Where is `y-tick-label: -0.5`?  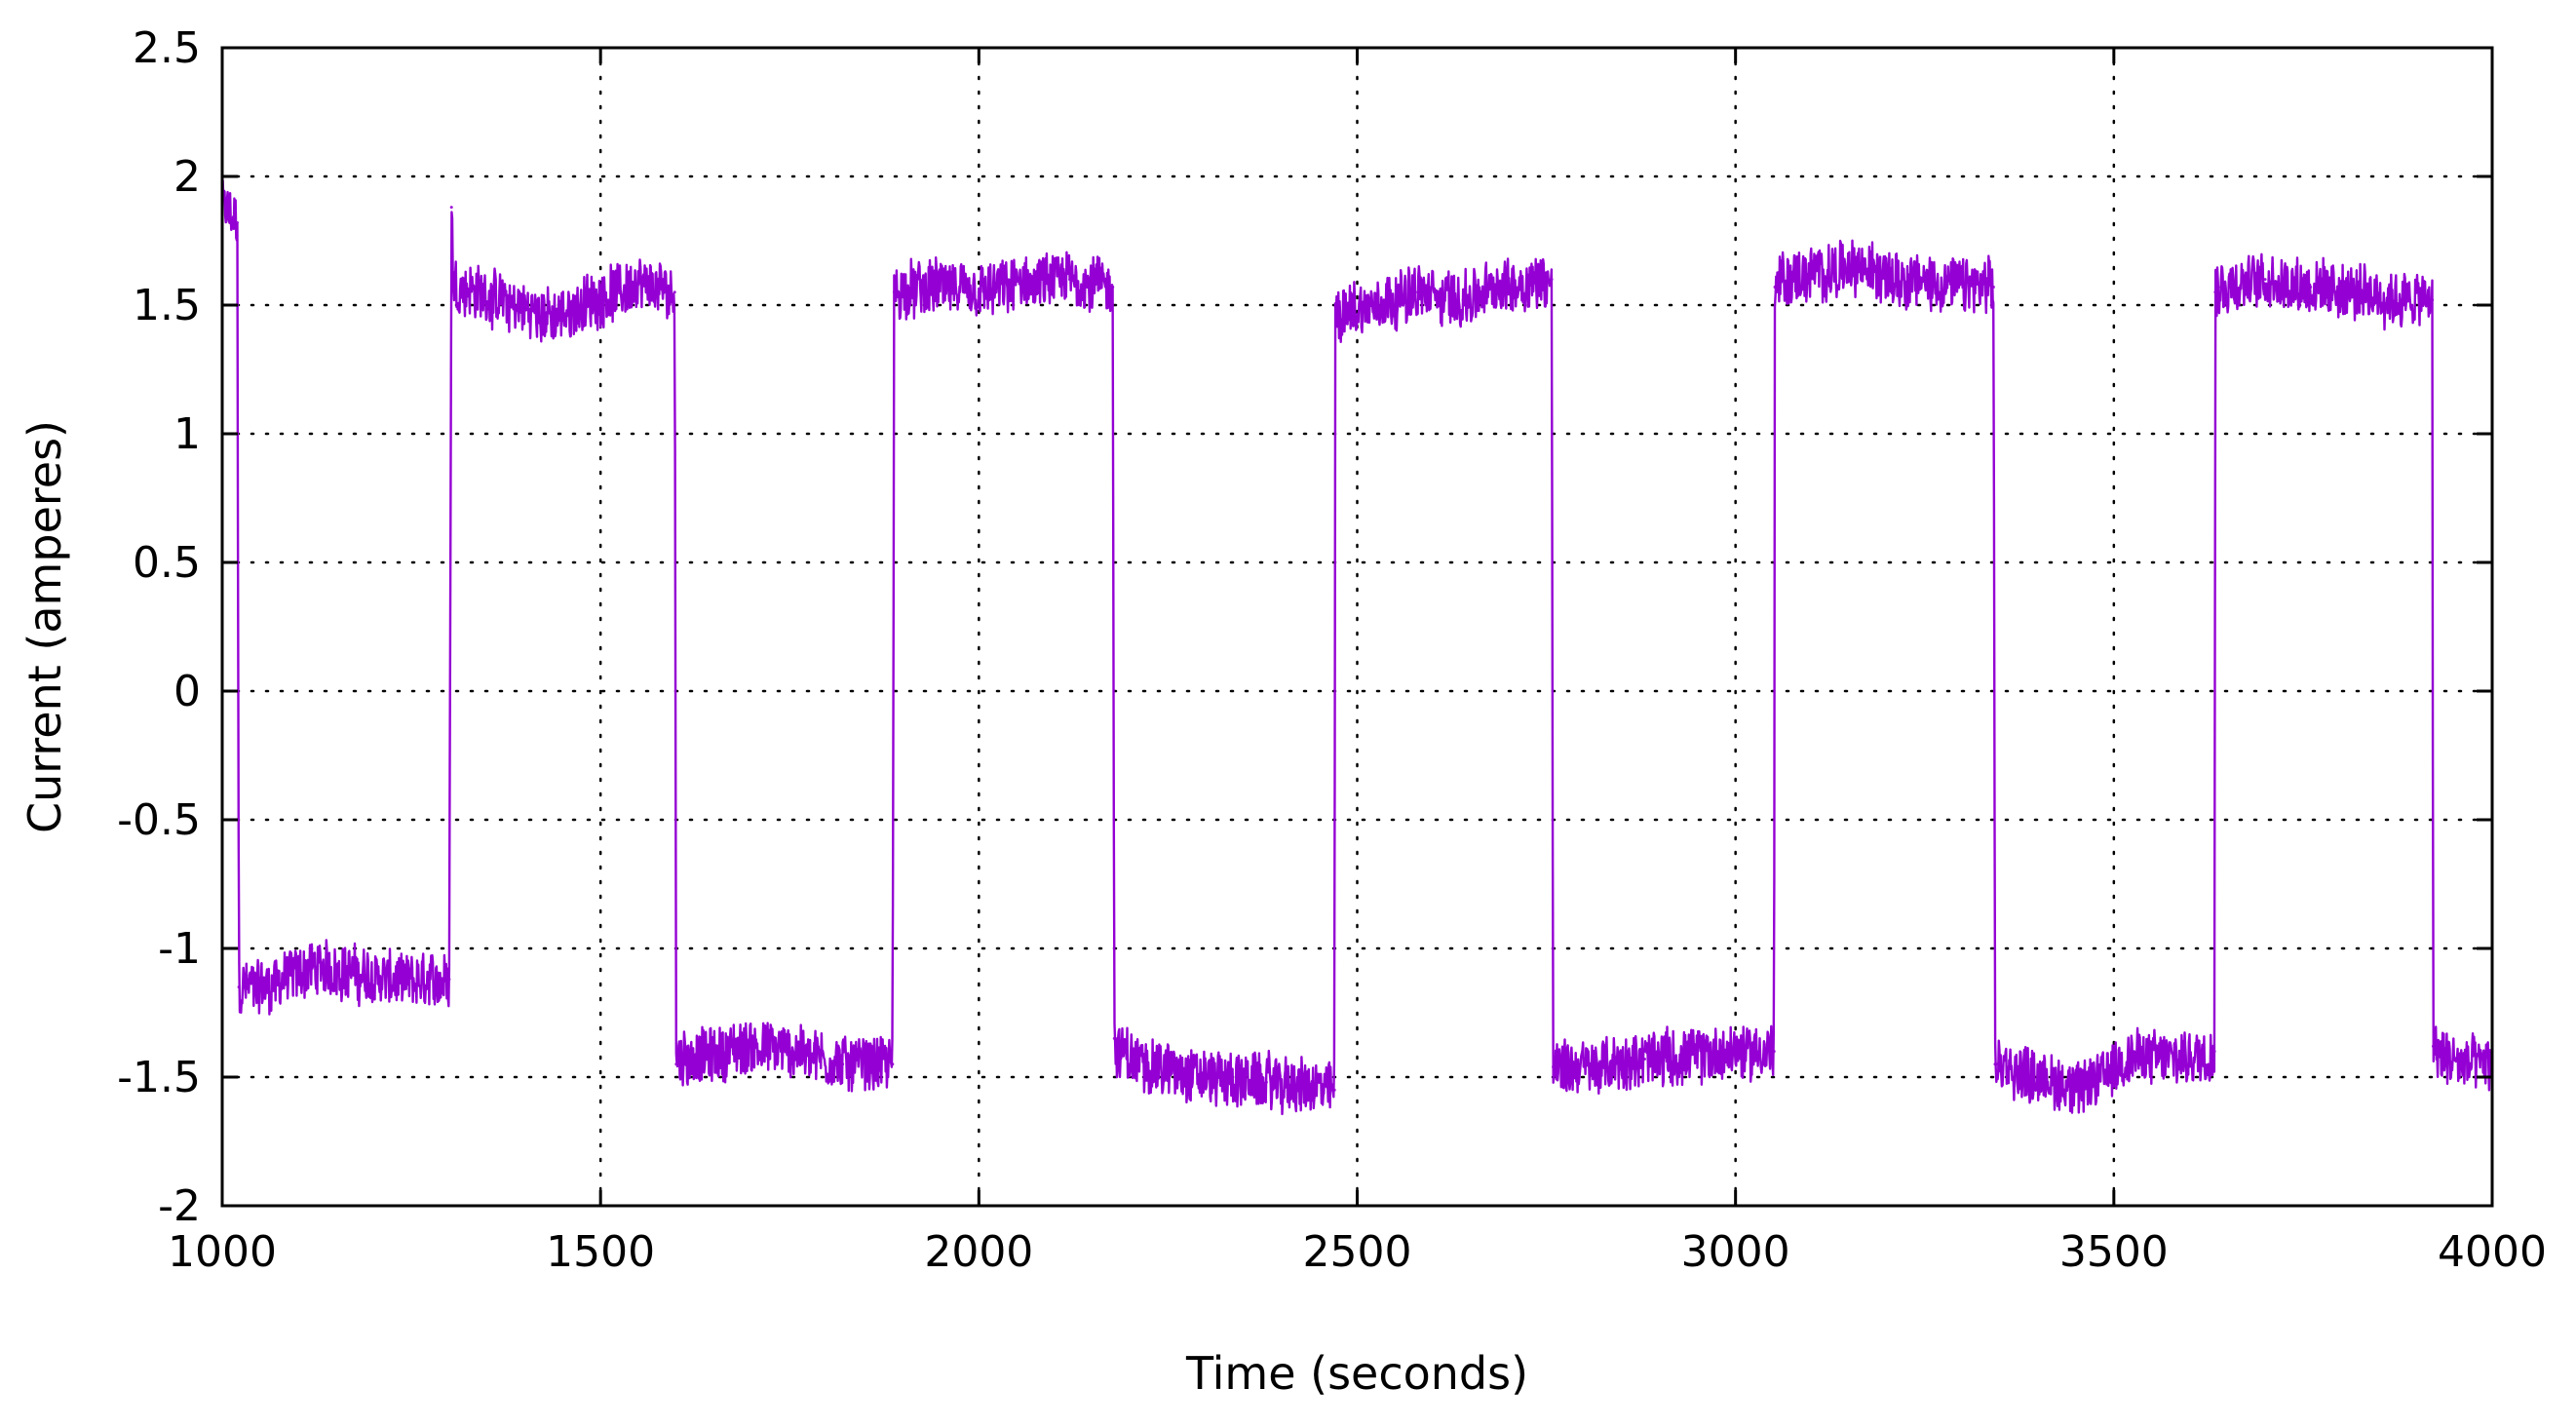 y-tick-label: -0.5 is located at coordinates (159, 820).